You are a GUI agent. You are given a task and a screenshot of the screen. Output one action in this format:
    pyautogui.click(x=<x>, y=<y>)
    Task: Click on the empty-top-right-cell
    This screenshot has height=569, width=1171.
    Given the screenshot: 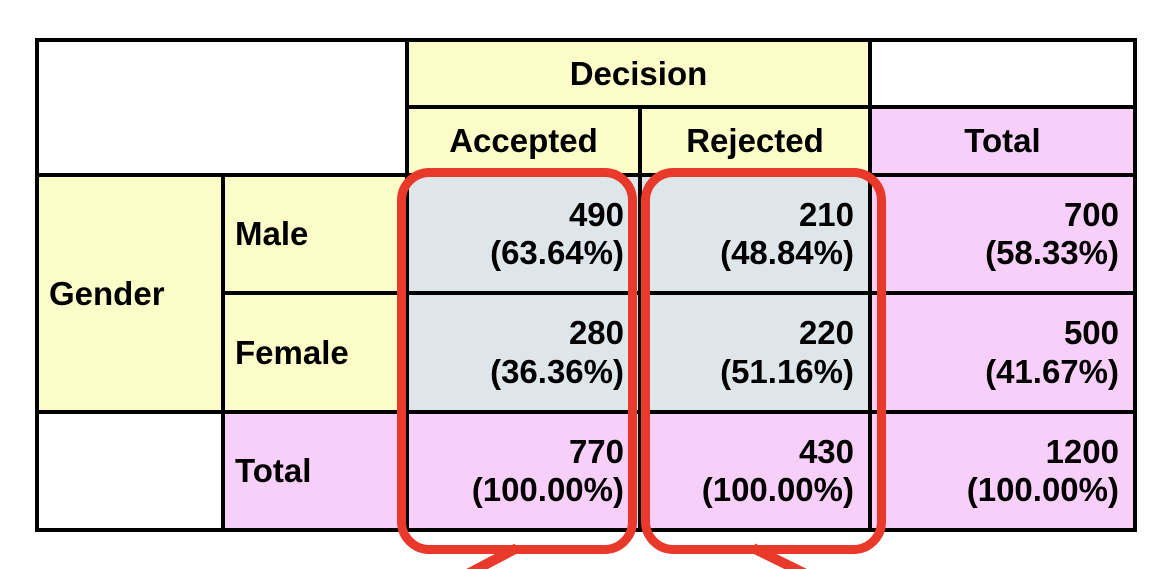 What is the action you would take?
    pyautogui.click(x=1002, y=73)
    